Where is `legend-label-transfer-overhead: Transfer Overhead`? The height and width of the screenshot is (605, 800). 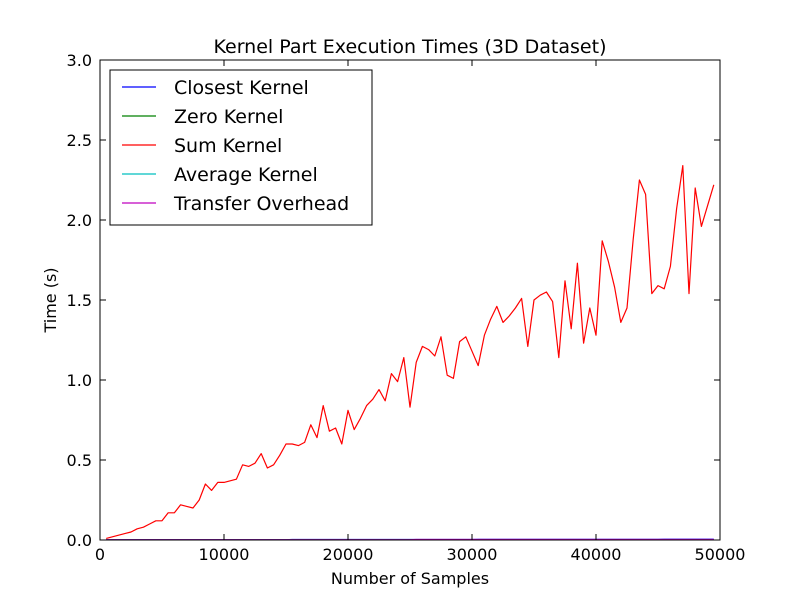
legend-label-transfer-overhead: Transfer Overhead is located at coordinates (261, 204).